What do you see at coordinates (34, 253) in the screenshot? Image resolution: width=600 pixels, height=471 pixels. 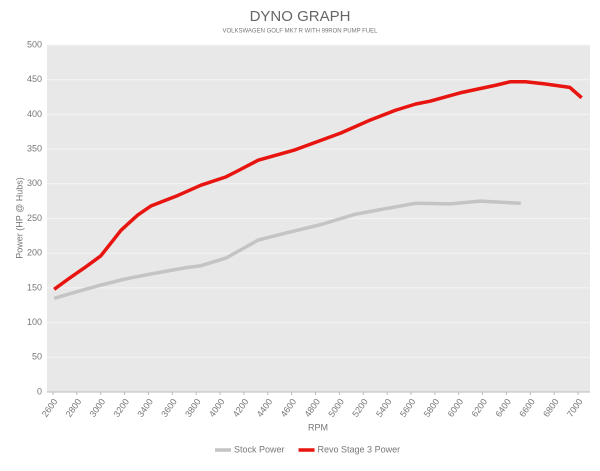 I see `y-tick-label: 200` at bounding box center [34, 253].